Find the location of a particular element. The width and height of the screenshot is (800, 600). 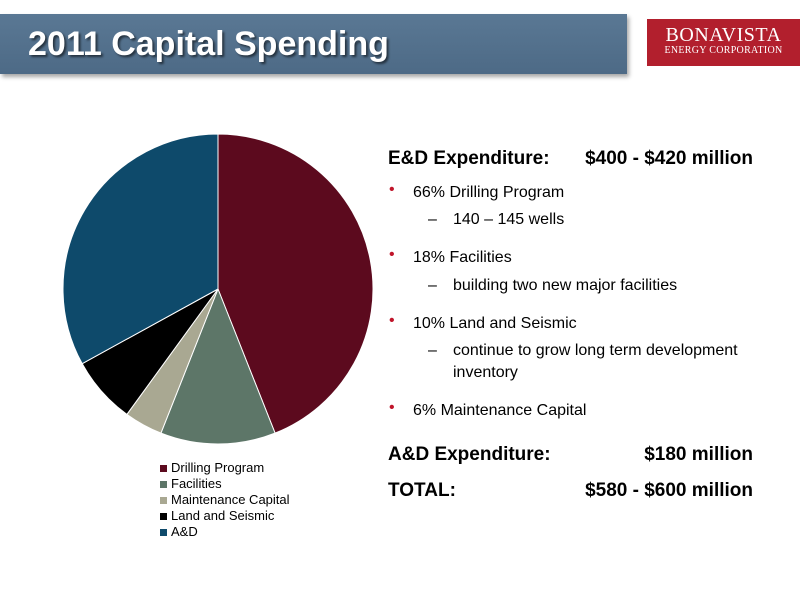

logo-subtitle: ENERGY CORPORATION is located at coordinates (723, 50).